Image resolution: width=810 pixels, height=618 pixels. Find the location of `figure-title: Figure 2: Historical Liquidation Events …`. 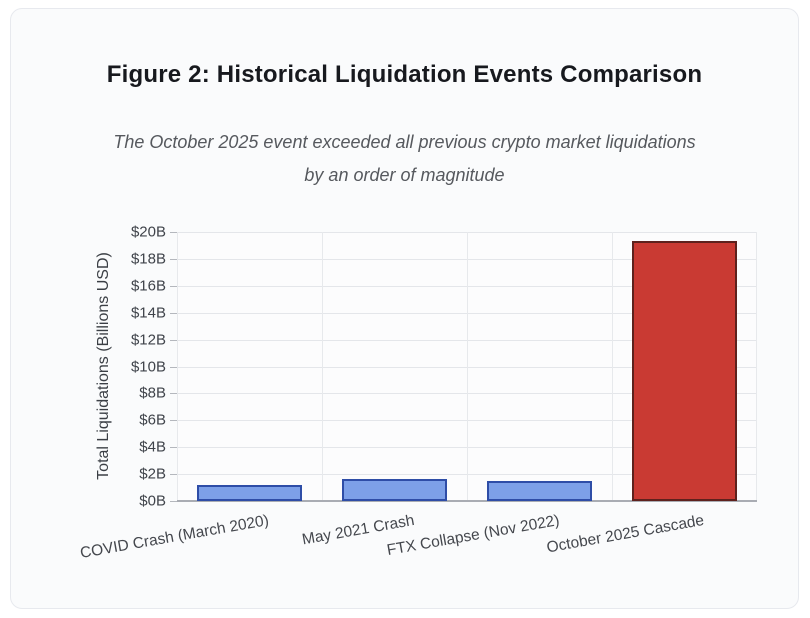

figure-title: Figure 2: Historical Liquidation Events … is located at coordinates (404, 74).